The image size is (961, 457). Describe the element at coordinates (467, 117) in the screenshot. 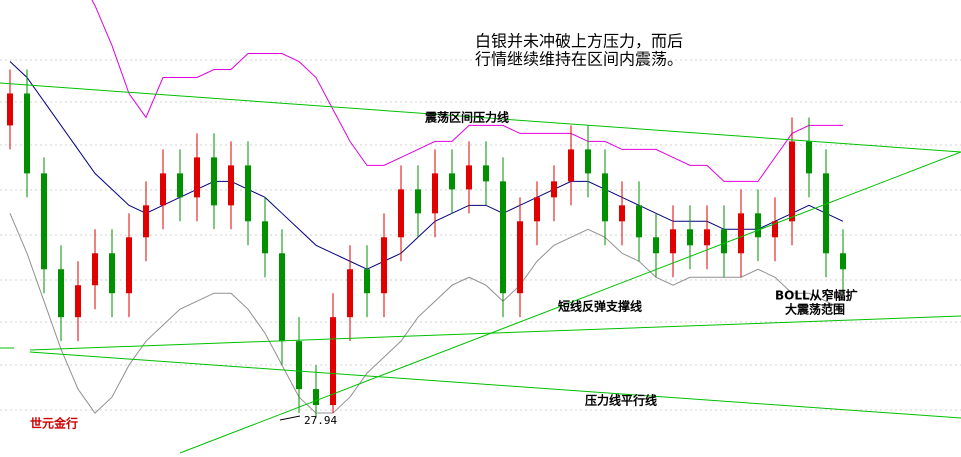

I see `annotation: 震荡区间压力线` at that location.